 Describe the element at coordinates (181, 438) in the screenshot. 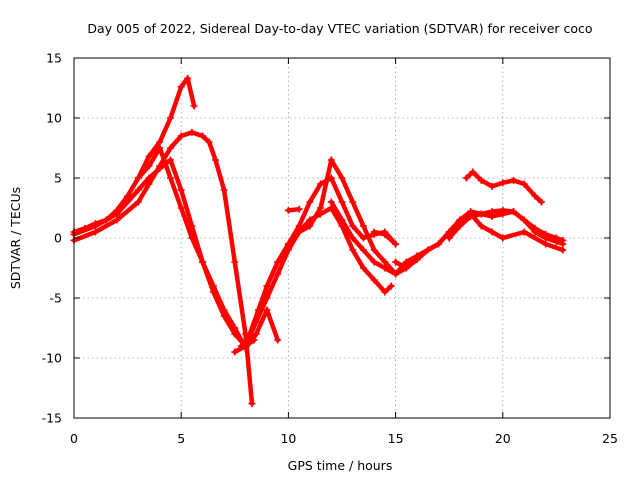

I see `x-tick-label: 5` at that location.